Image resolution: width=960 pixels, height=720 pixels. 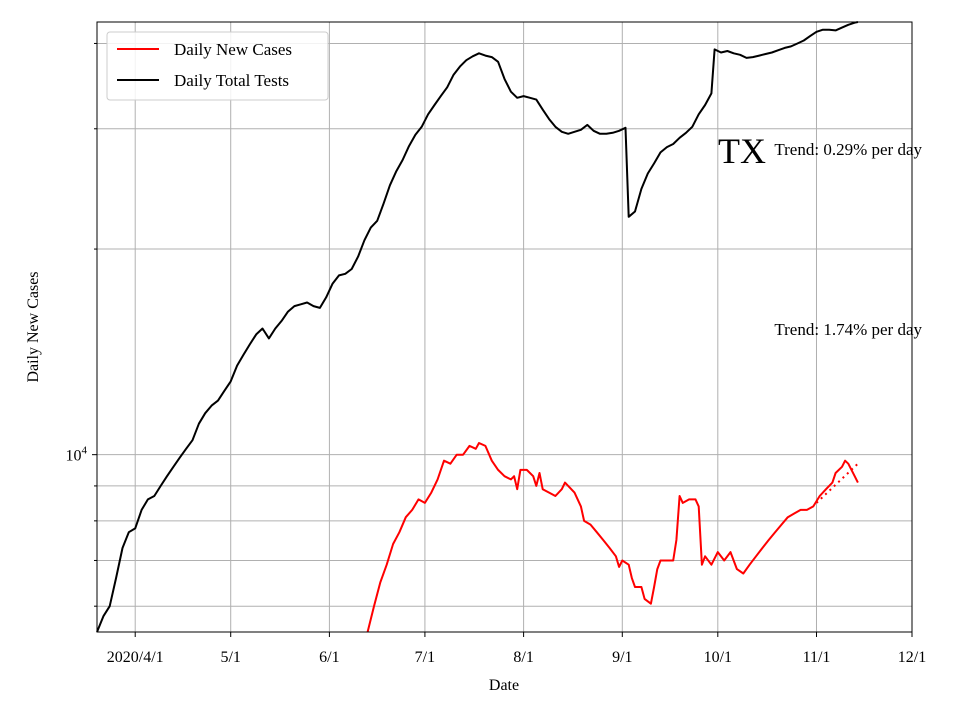 What do you see at coordinates (848, 329) in the screenshot?
I see `trend-cases-annotation: Trend: 1.74% per day` at bounding box center [848, 329].